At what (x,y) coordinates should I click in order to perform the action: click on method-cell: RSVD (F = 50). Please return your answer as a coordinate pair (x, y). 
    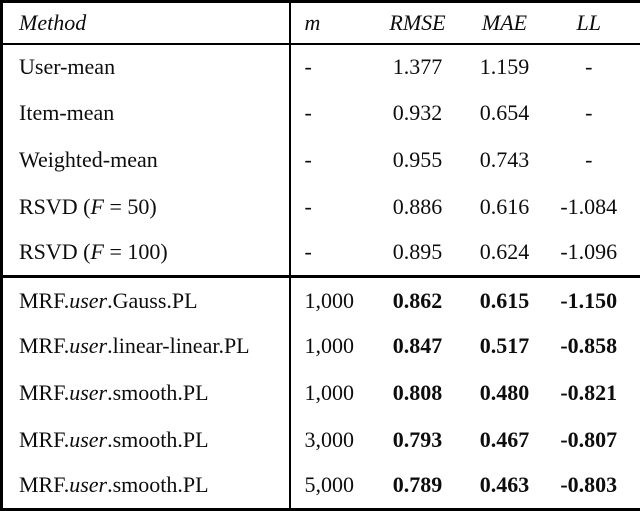
    Looking at the image, I should click on (146, 206).